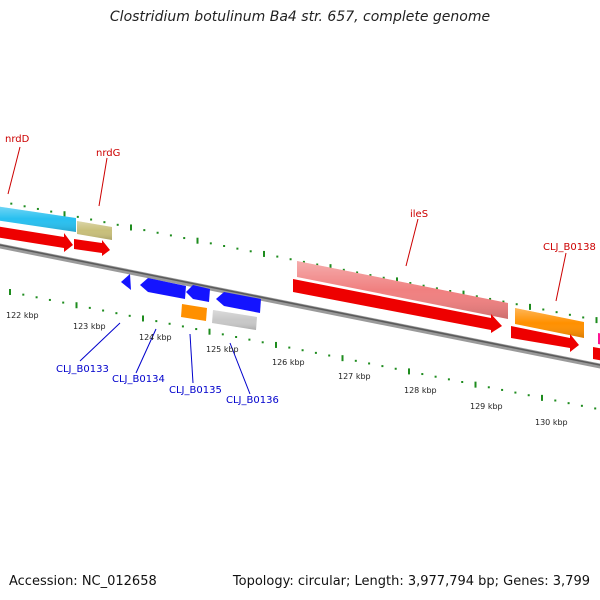  Describe the element at coordinates (191, 358) in the screenshot. I see `callout-CLJ_B0135` at that location.